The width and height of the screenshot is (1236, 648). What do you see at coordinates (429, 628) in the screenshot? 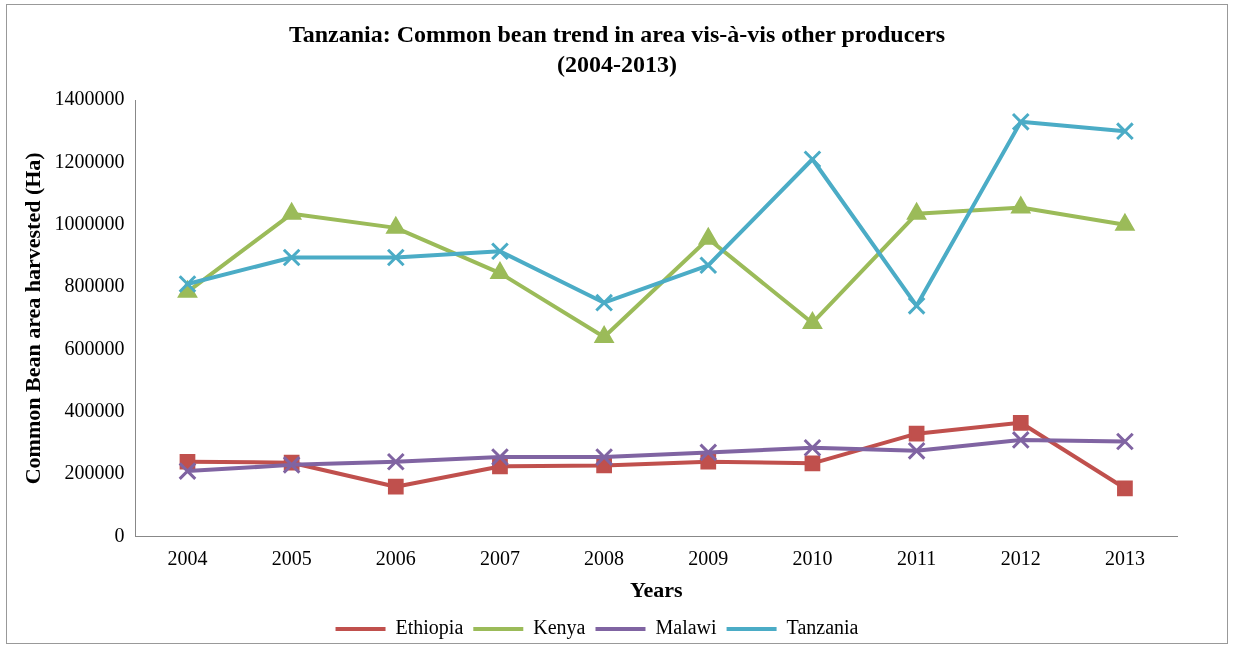
I see `legend-label: Ethiopia` at bounding box center [429, 628].